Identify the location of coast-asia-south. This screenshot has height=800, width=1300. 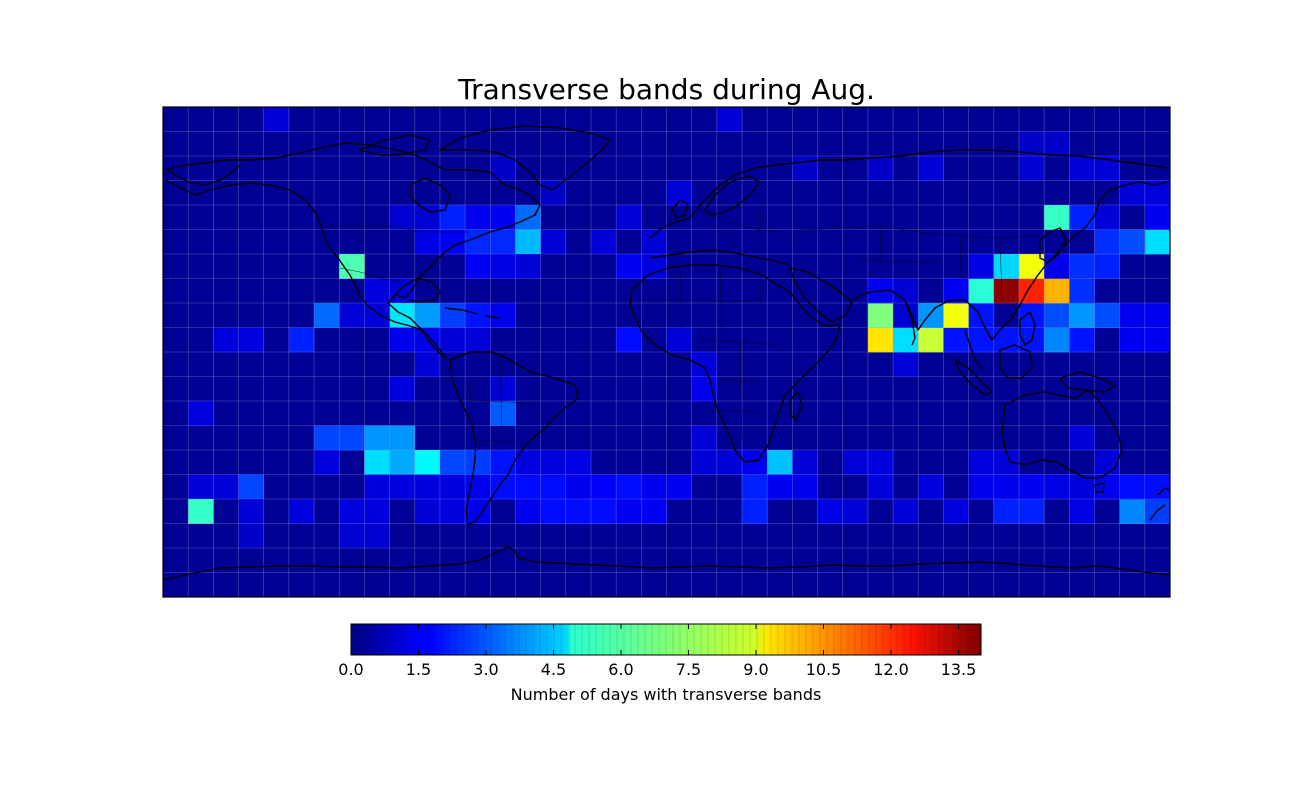
(1010, 261).